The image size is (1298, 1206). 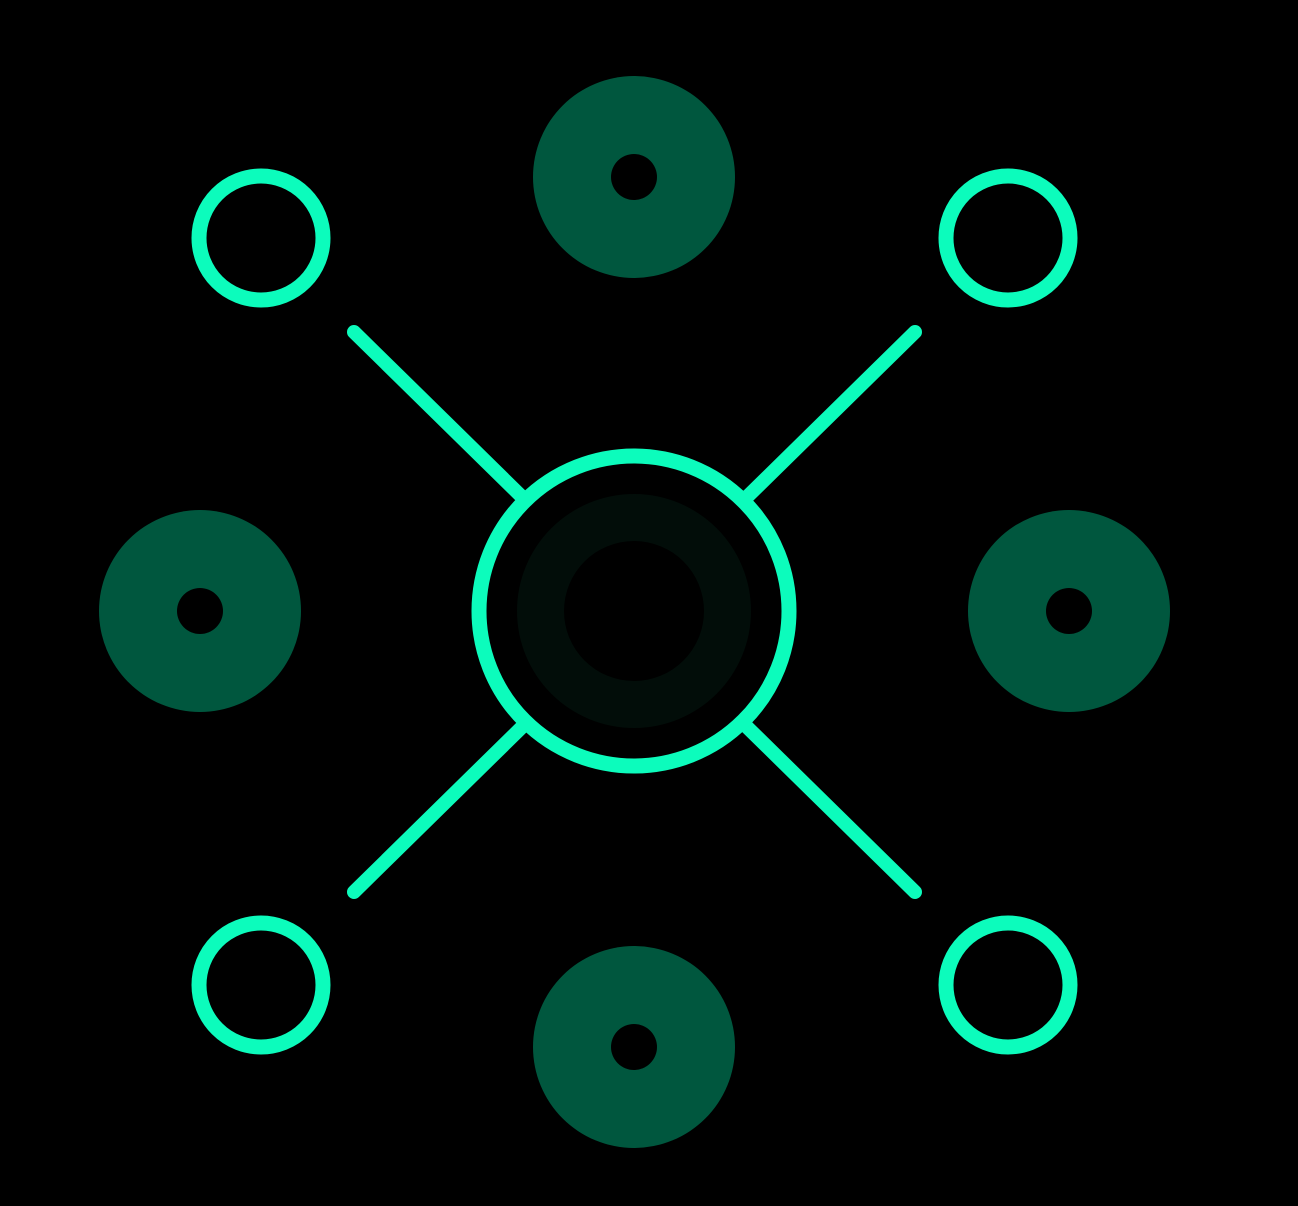 What do you see at coordinates (1008, 238) in the screenshot?
I see `outline-node-top-right` at bounding box center [1008, 238].